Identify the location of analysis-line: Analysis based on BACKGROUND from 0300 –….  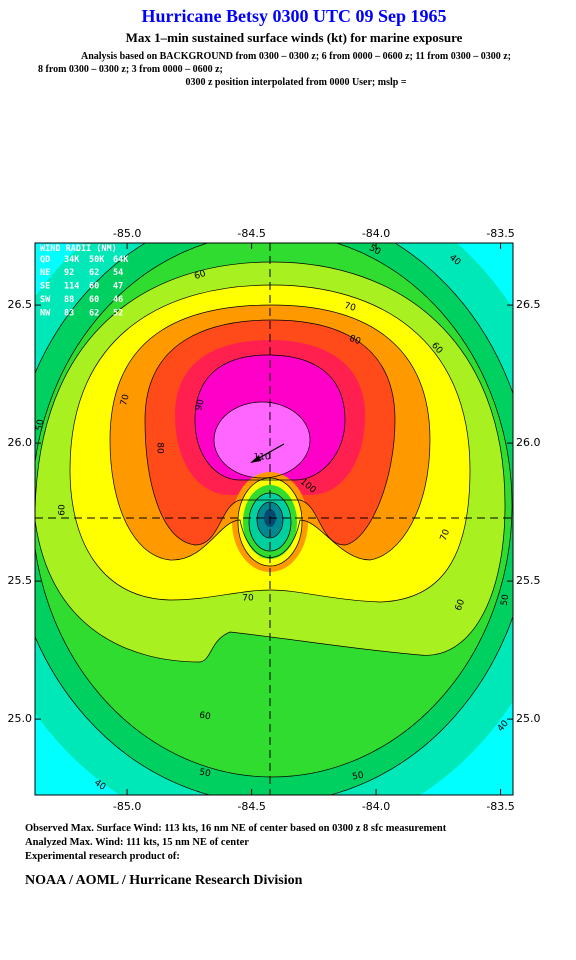
(296, 56).